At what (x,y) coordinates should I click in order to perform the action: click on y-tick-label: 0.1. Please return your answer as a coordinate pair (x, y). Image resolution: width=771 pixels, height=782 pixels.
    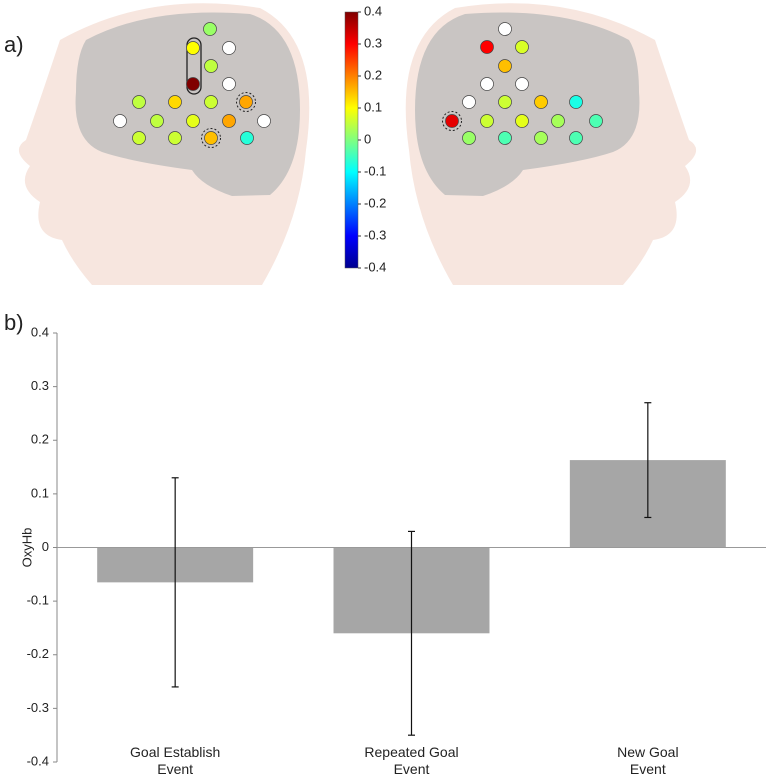
    Looking at the image, I should click on (40, 492).